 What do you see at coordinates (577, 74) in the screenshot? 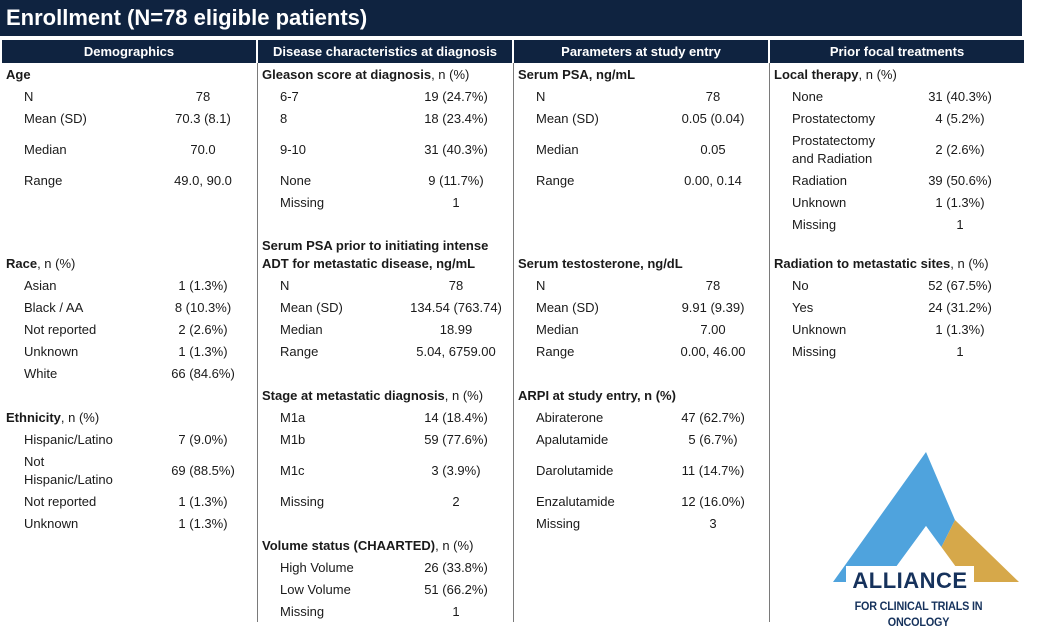
I see `section-title: Serum PSA, ng/mL` at bounding box center [577, 74].